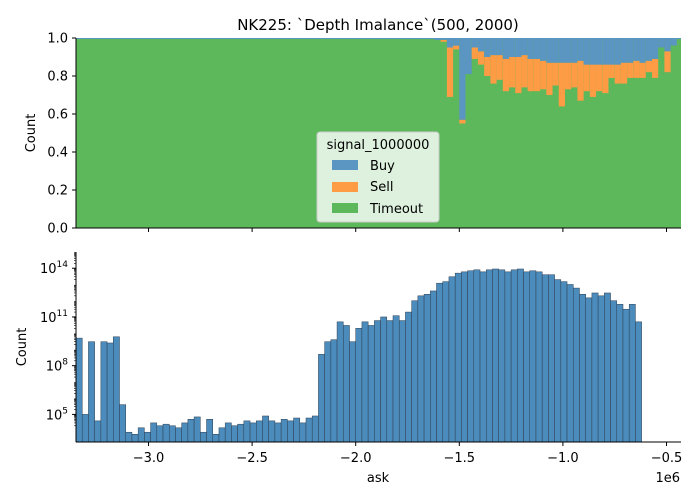  I want to click on top-y-tick-label: 0.6, so click(57, 115).